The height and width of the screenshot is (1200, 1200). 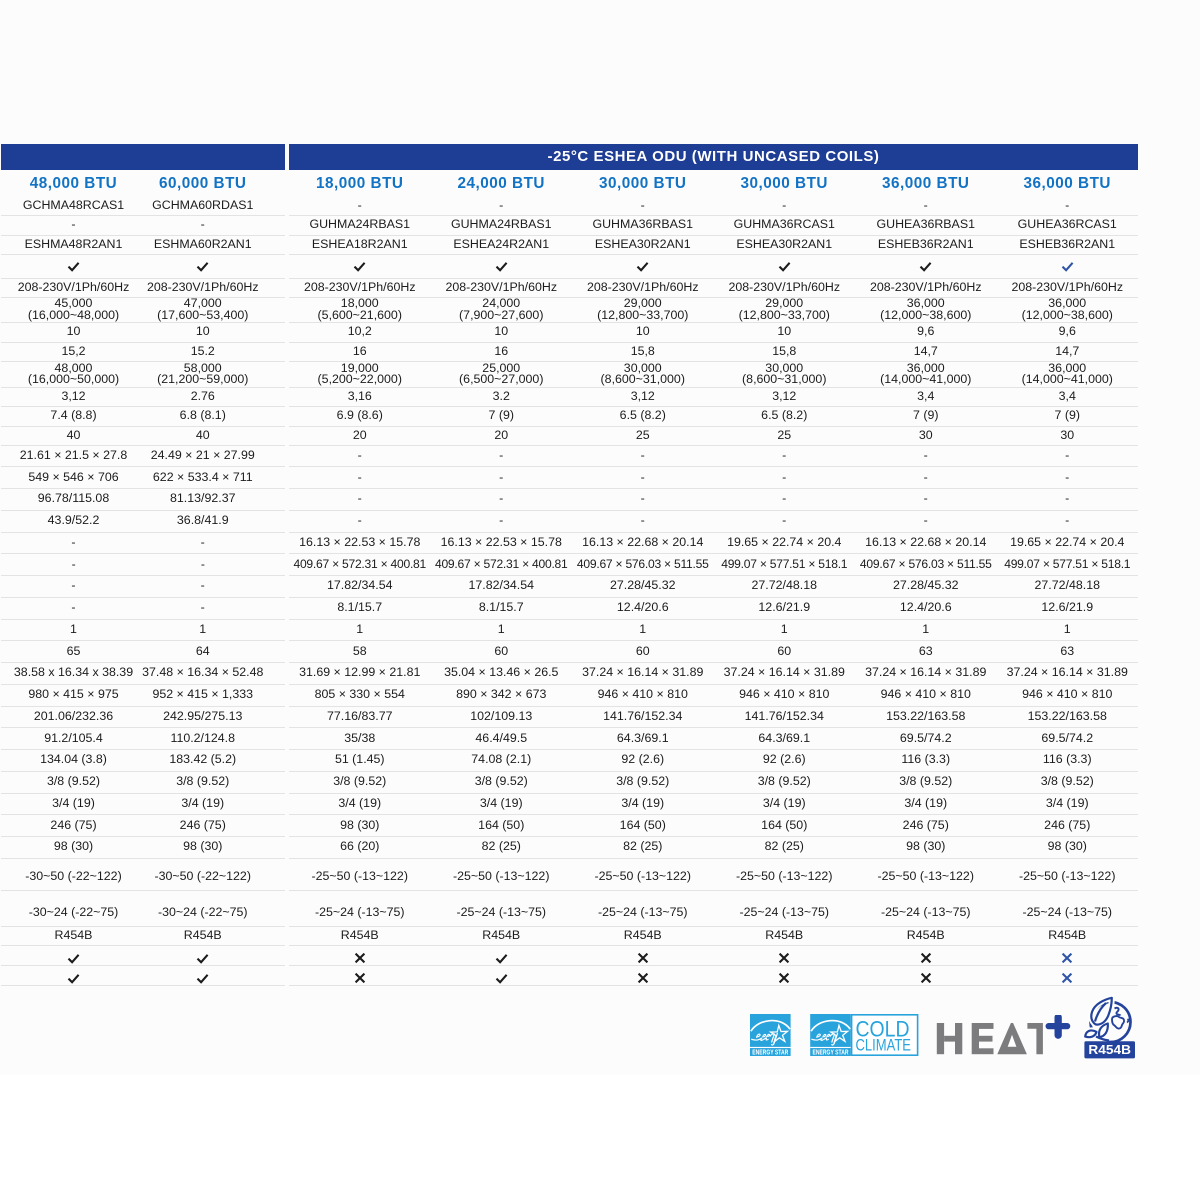 What do you see at coordinates (883, 1045) in the screenshot?
I see `svg-text: CLIMATE` at bounding box center [883, 1045].